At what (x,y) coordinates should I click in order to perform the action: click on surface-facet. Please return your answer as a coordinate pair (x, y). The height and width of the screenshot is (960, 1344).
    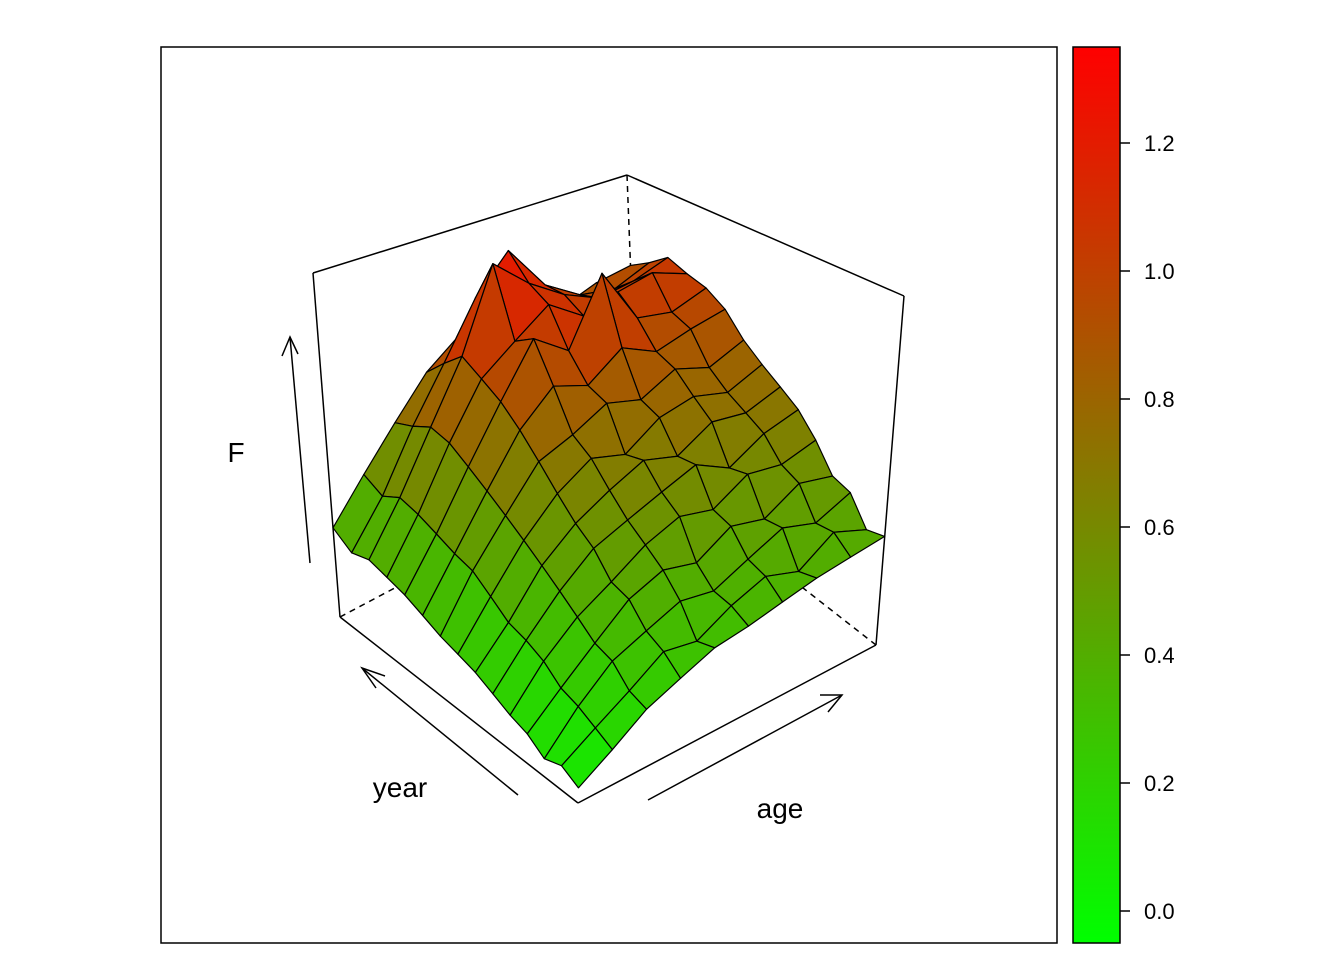
    Looking at the image, I should click on (586, 758).